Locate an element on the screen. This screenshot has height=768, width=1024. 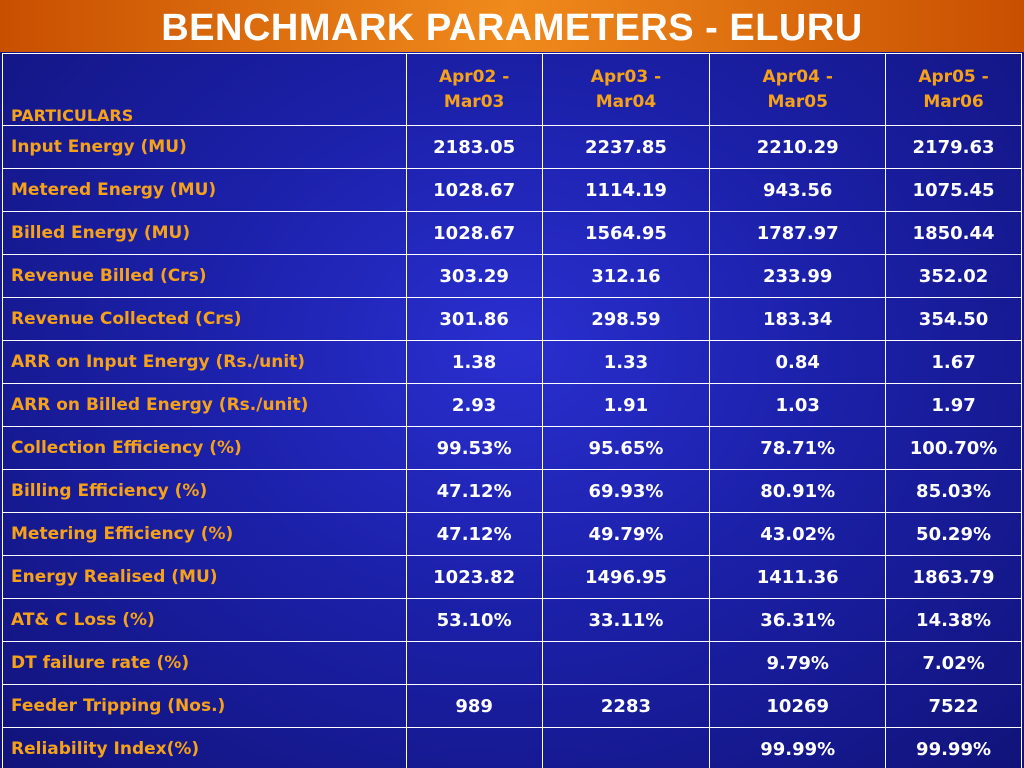
value-cell: 233.99 is located at coordinates (798, 276).